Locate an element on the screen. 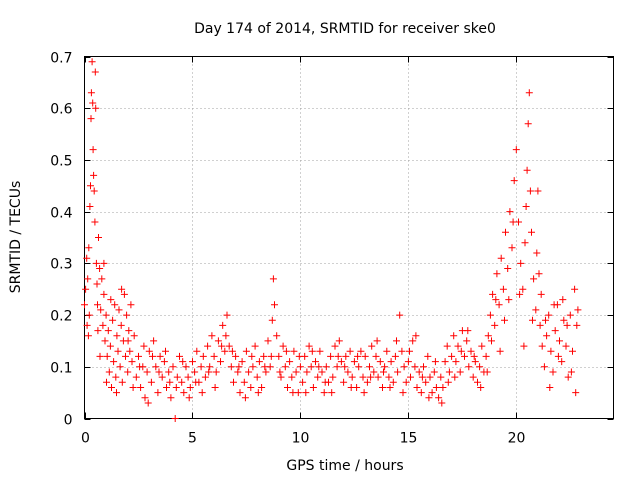 This screenshot has width=640, height=480. x-tick-label: 10 is located at coordinates (301, 439).